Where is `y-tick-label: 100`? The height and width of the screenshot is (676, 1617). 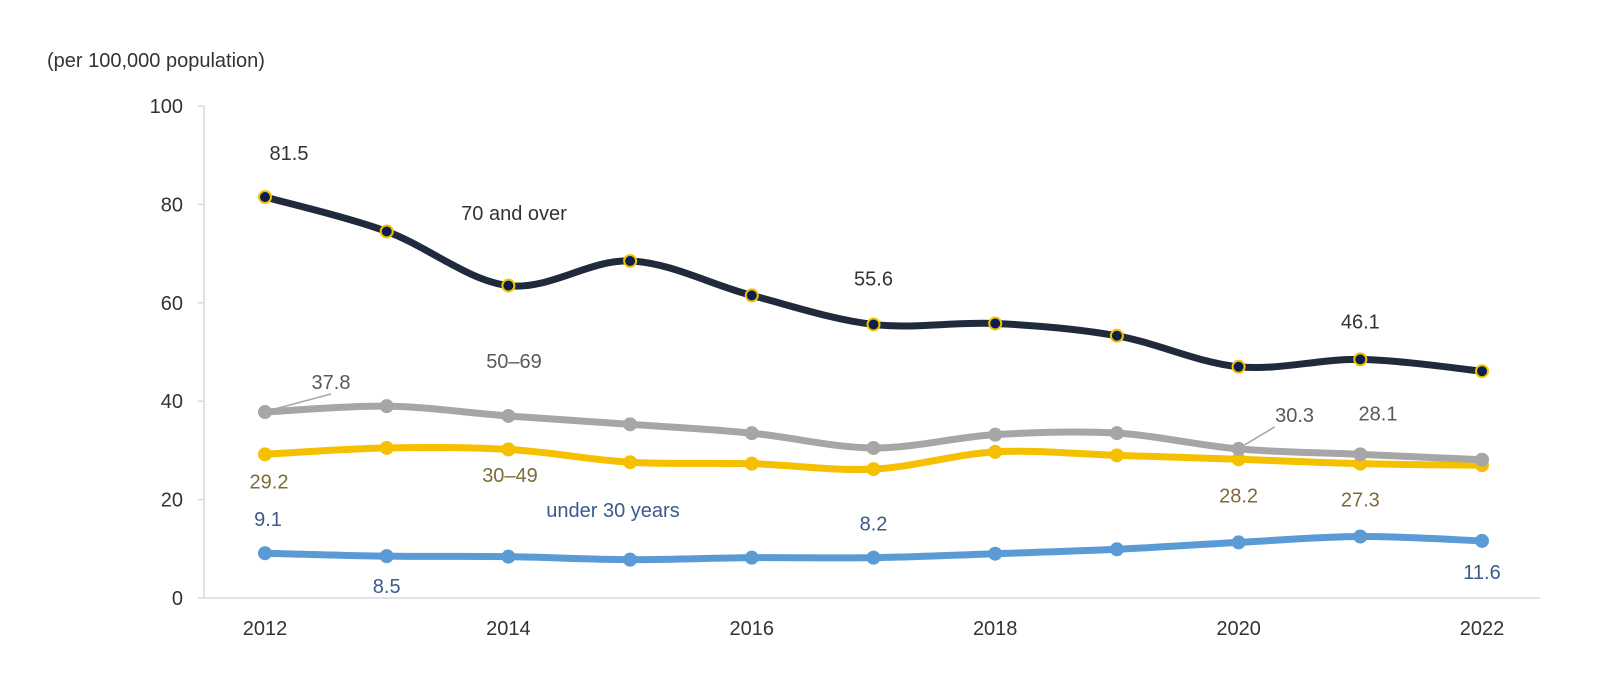 y-tick-label: 100 is located at coordinates (166, 107).